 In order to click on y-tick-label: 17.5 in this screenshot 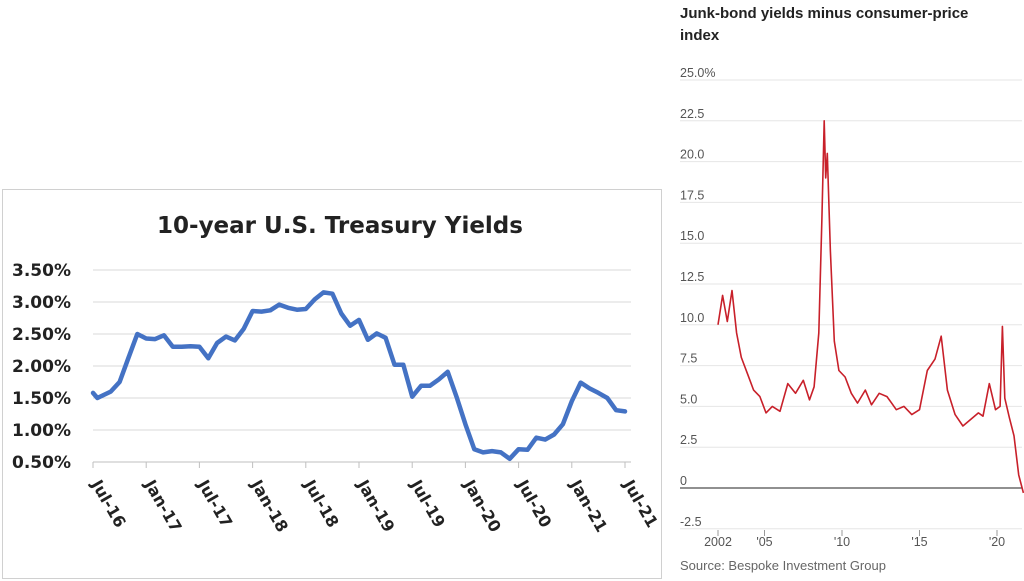, I will do `click(692, 195)`.